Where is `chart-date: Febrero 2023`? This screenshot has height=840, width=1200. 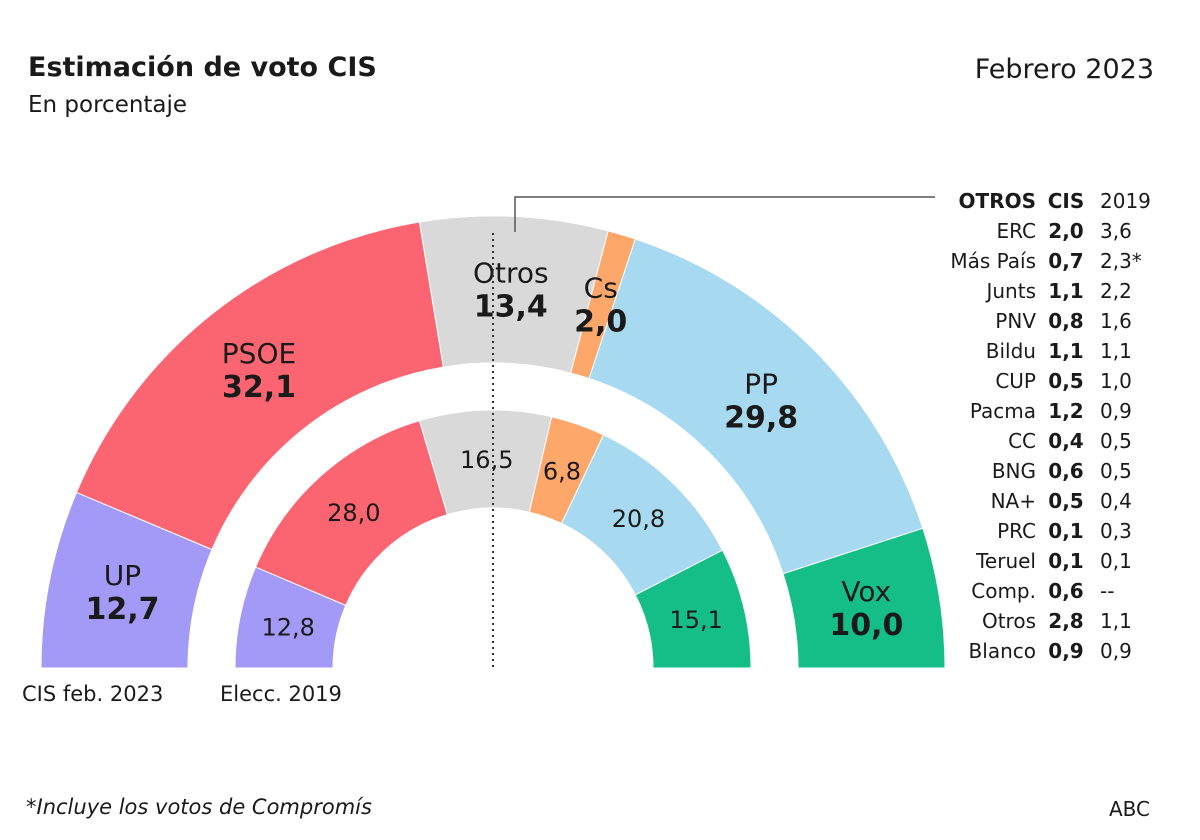
chart-date: Febrero 2023 is located at coordinates (1064, 69).